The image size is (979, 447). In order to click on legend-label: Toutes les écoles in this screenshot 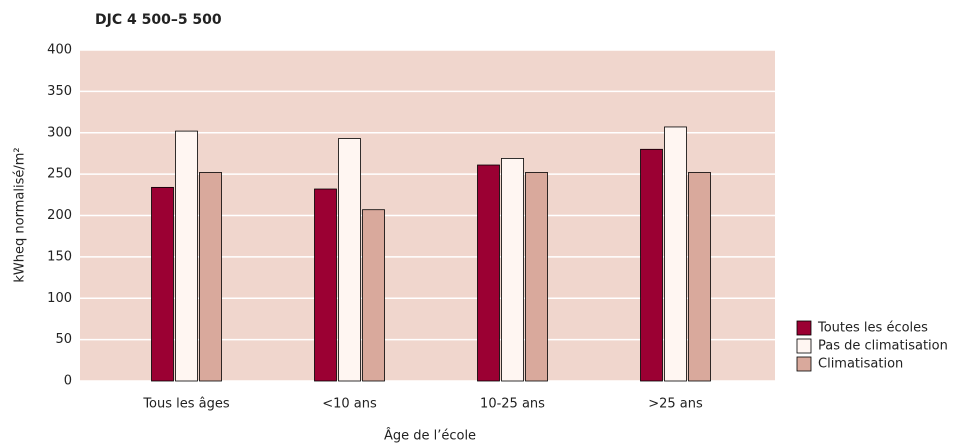, I will do `click(872, 328)`.